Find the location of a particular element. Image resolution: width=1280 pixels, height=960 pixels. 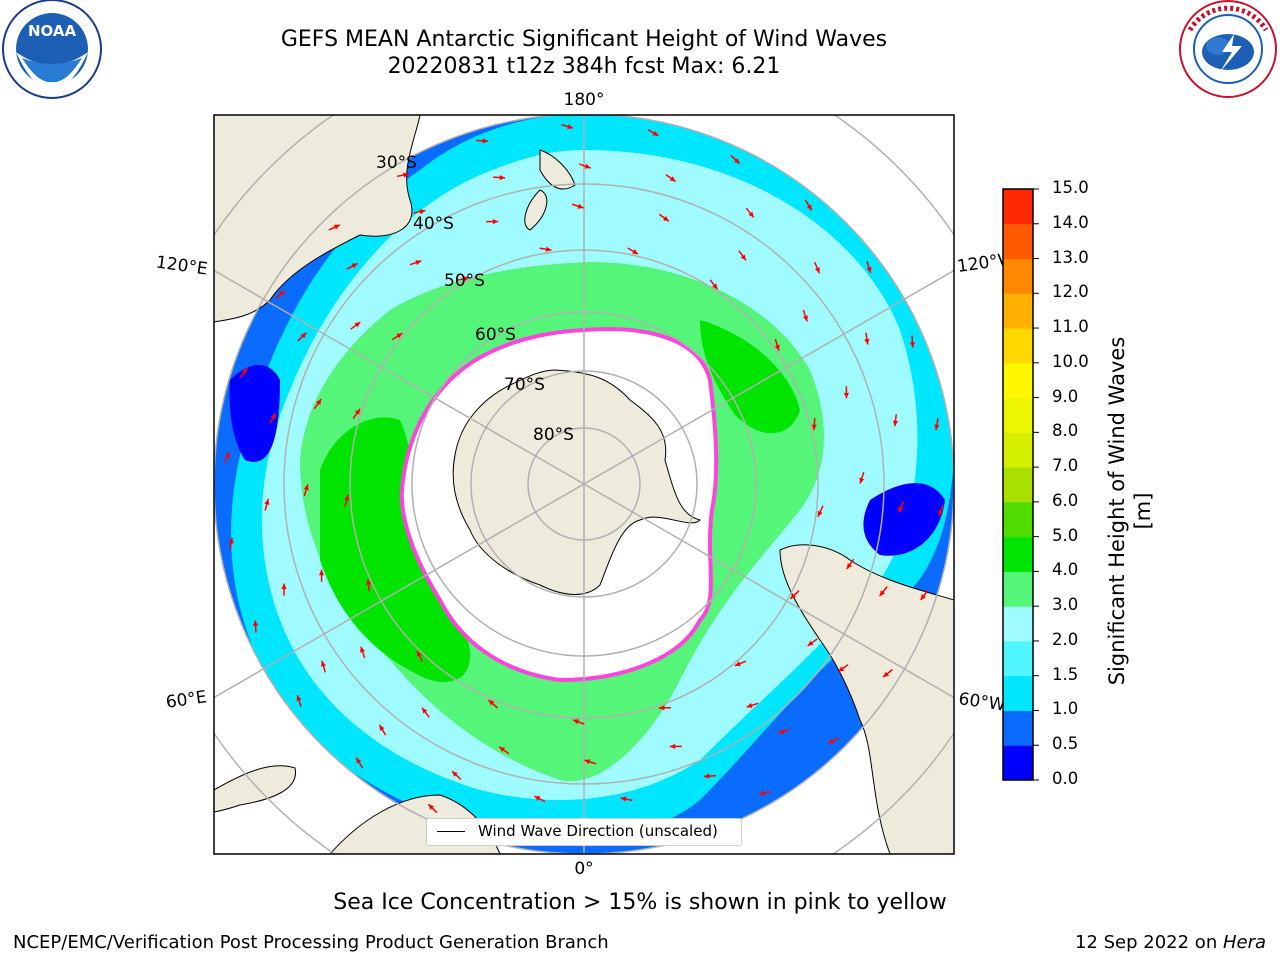

colorbar-tick-label: 9.0 is located at coordinates (1065, 396).